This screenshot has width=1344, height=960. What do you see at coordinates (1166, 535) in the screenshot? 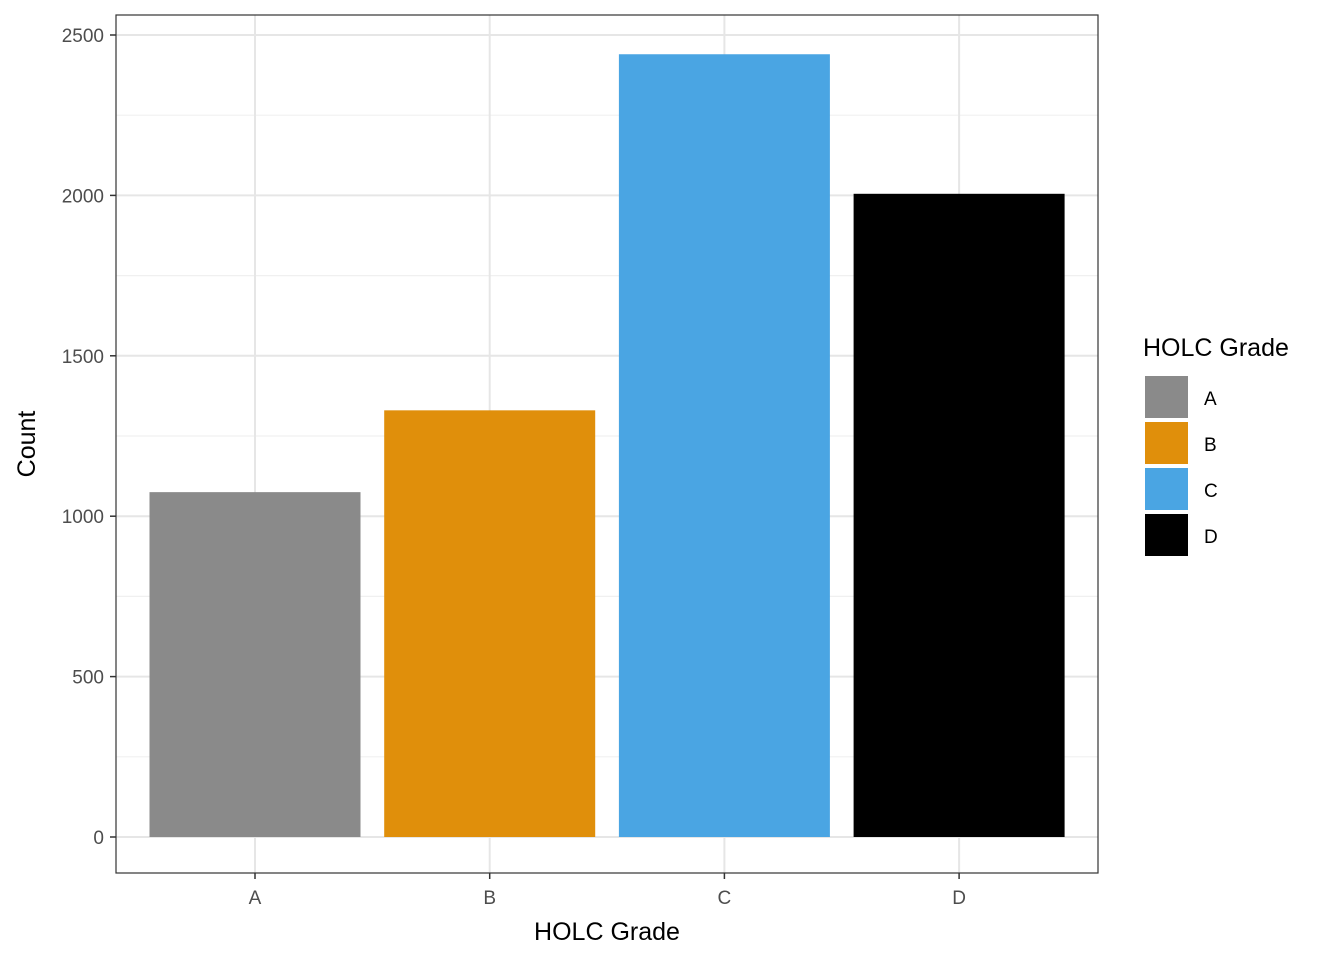
I see `legend-swatch-d` at bounding box center [1166, 535].